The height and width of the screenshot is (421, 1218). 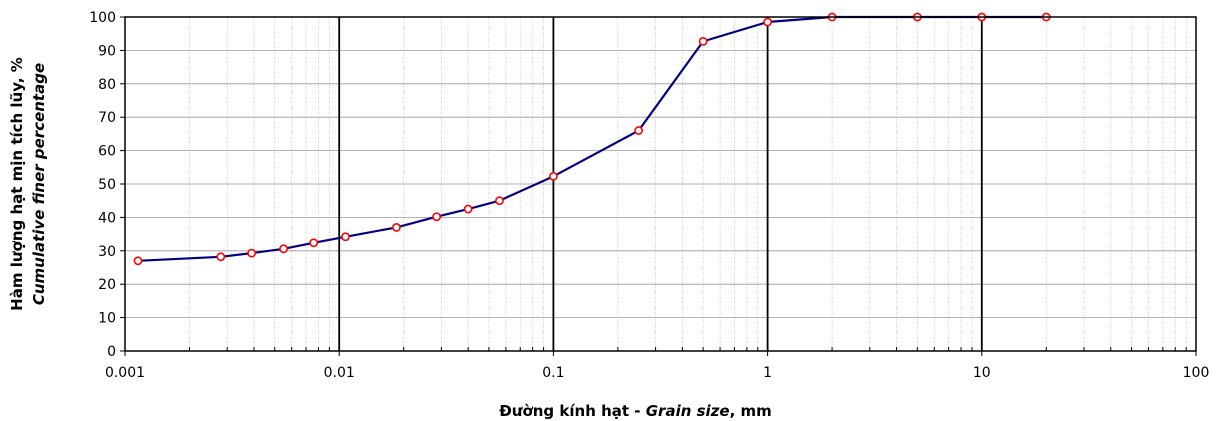 I want to click on x-axis-title-unit: , mm, so click(x=751, y=411).